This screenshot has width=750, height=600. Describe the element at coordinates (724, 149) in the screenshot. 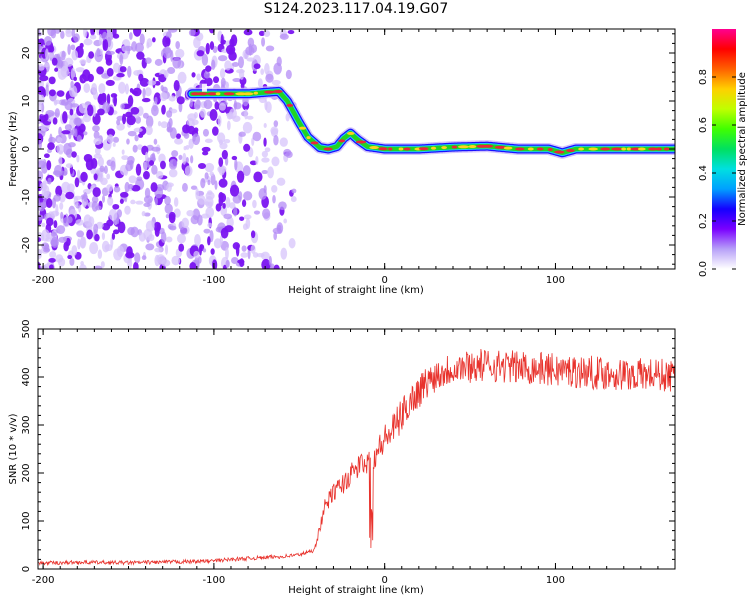

I see `colorbar-gradient` at that location.